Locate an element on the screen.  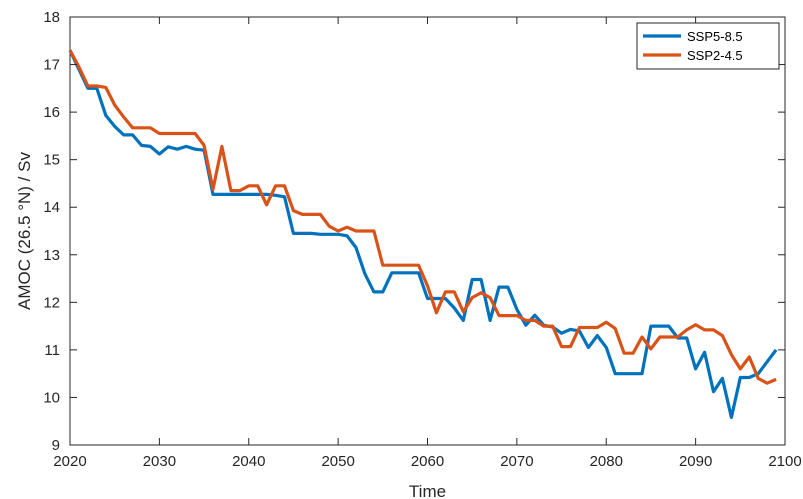
y-tick-label: 10 is located at coordinates (51, 397).